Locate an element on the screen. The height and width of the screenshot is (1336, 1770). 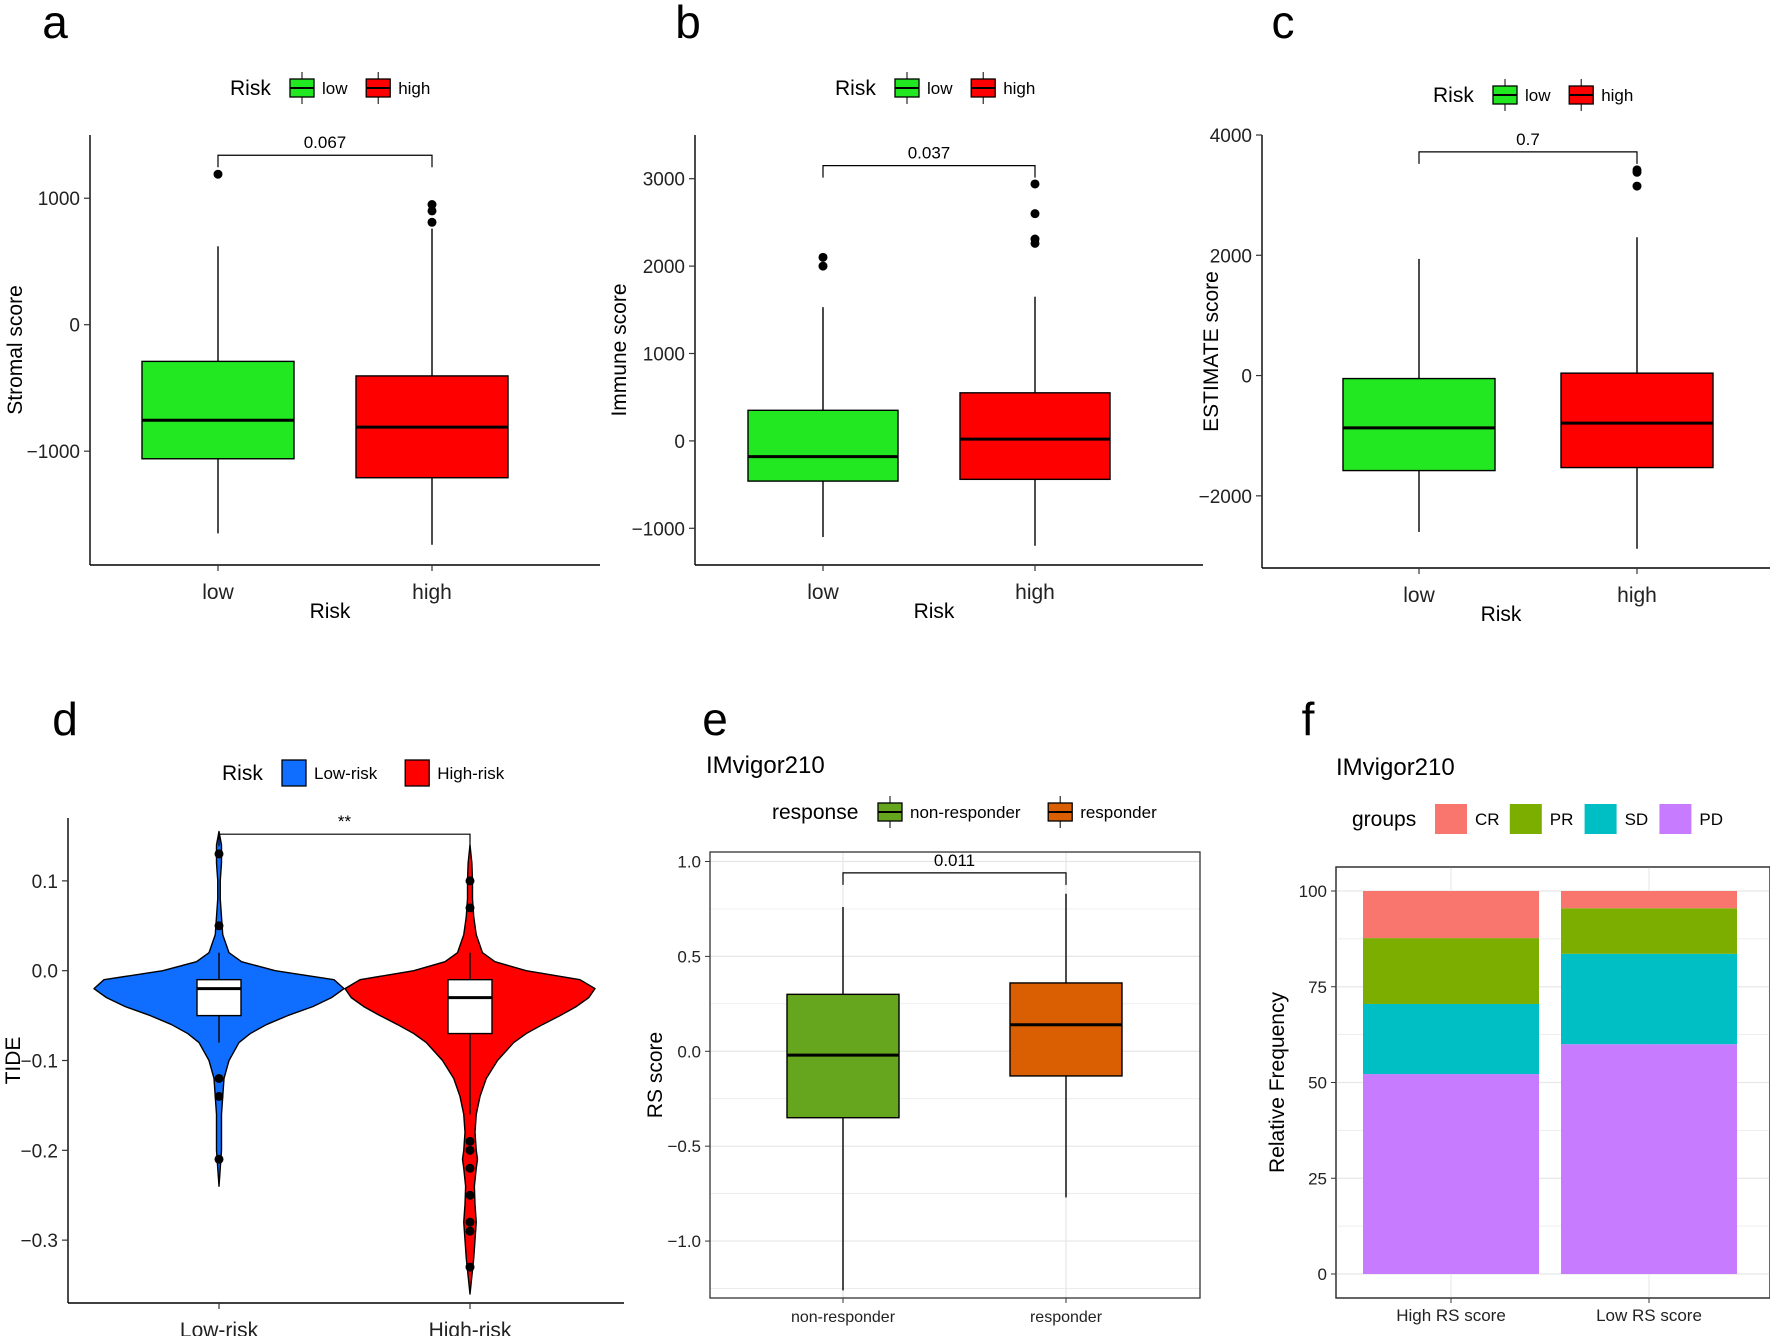
y-tick-label: −1.0 is located at coordinates (684, 1241).